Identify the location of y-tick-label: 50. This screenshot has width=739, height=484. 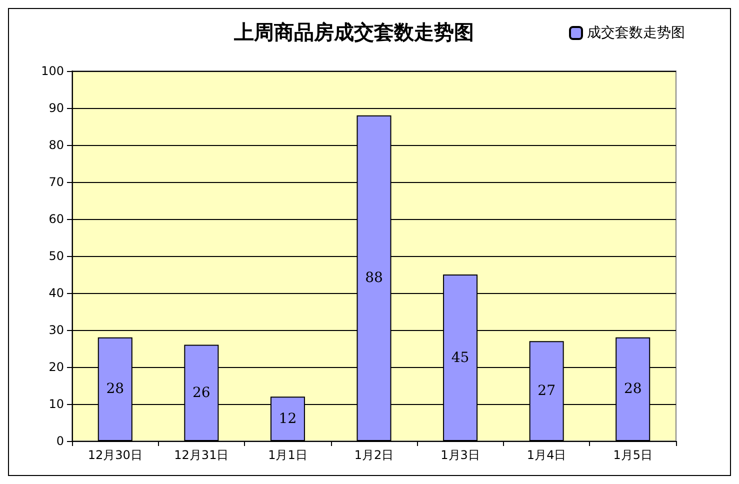
(56, 256).